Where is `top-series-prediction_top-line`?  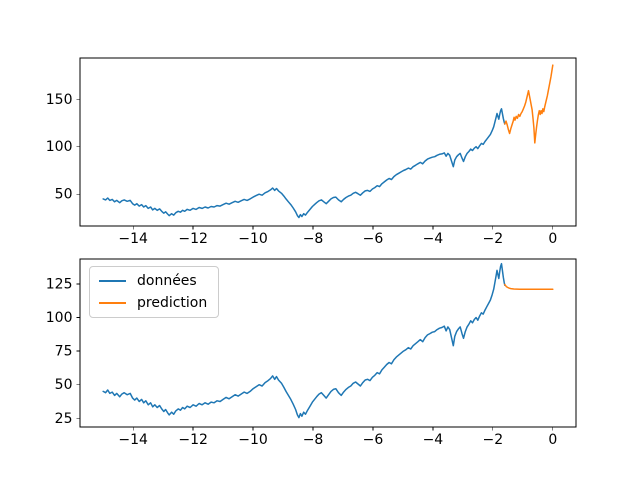
top-series-prediction_top-line is located at coordinates (529, 104).